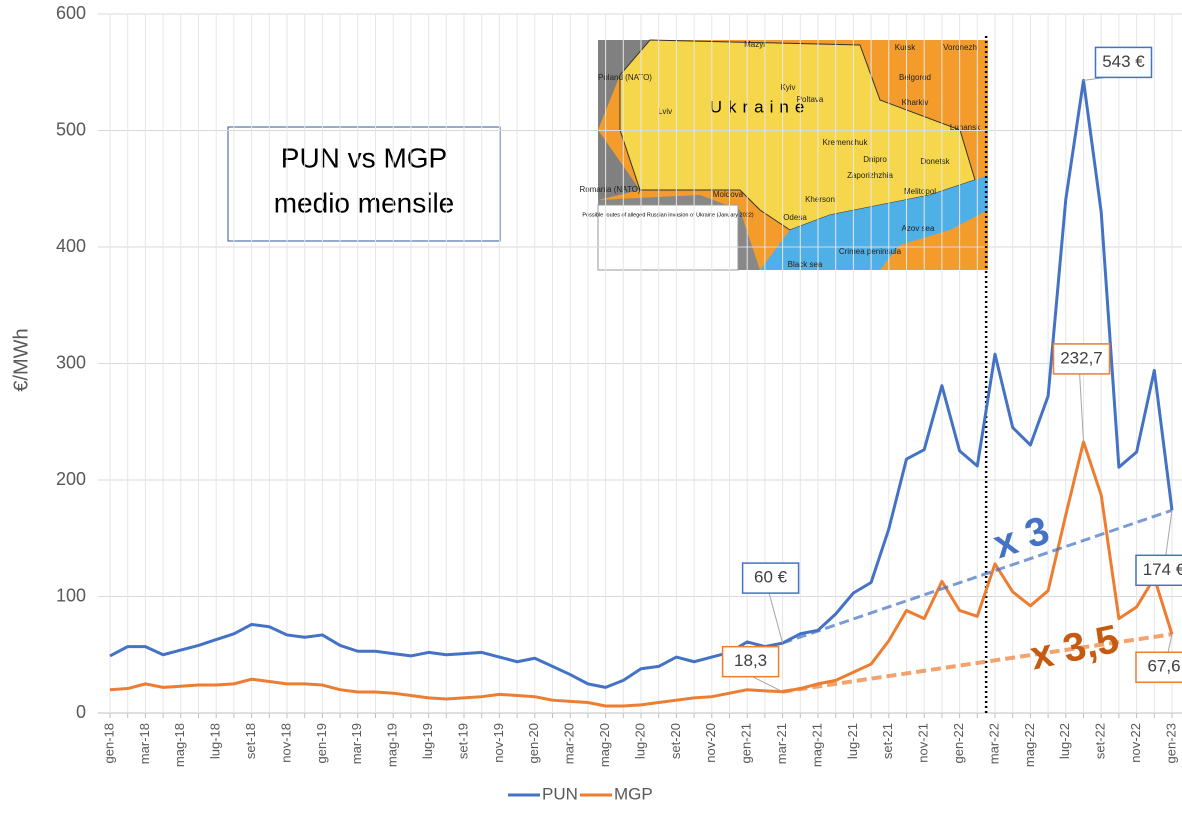  Describe the element at coordinates (285, 743) in the screenshot. I see `x-tick-label: nov-18` at that location.